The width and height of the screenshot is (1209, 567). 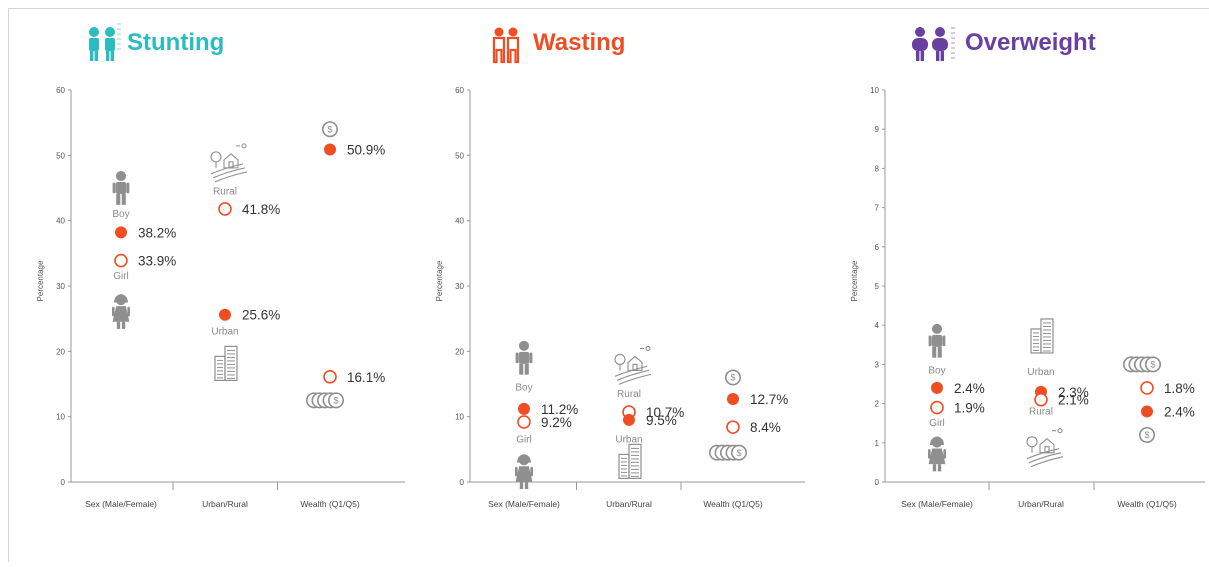 I want to click on y-tick-label: 20, so click(x=459, y=351).